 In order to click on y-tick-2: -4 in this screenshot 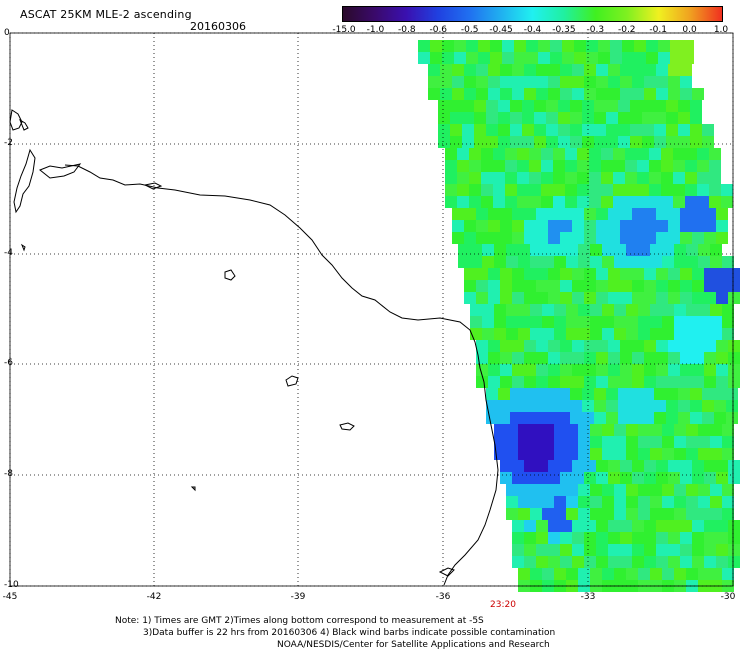, I will do `click(8, 253)`.